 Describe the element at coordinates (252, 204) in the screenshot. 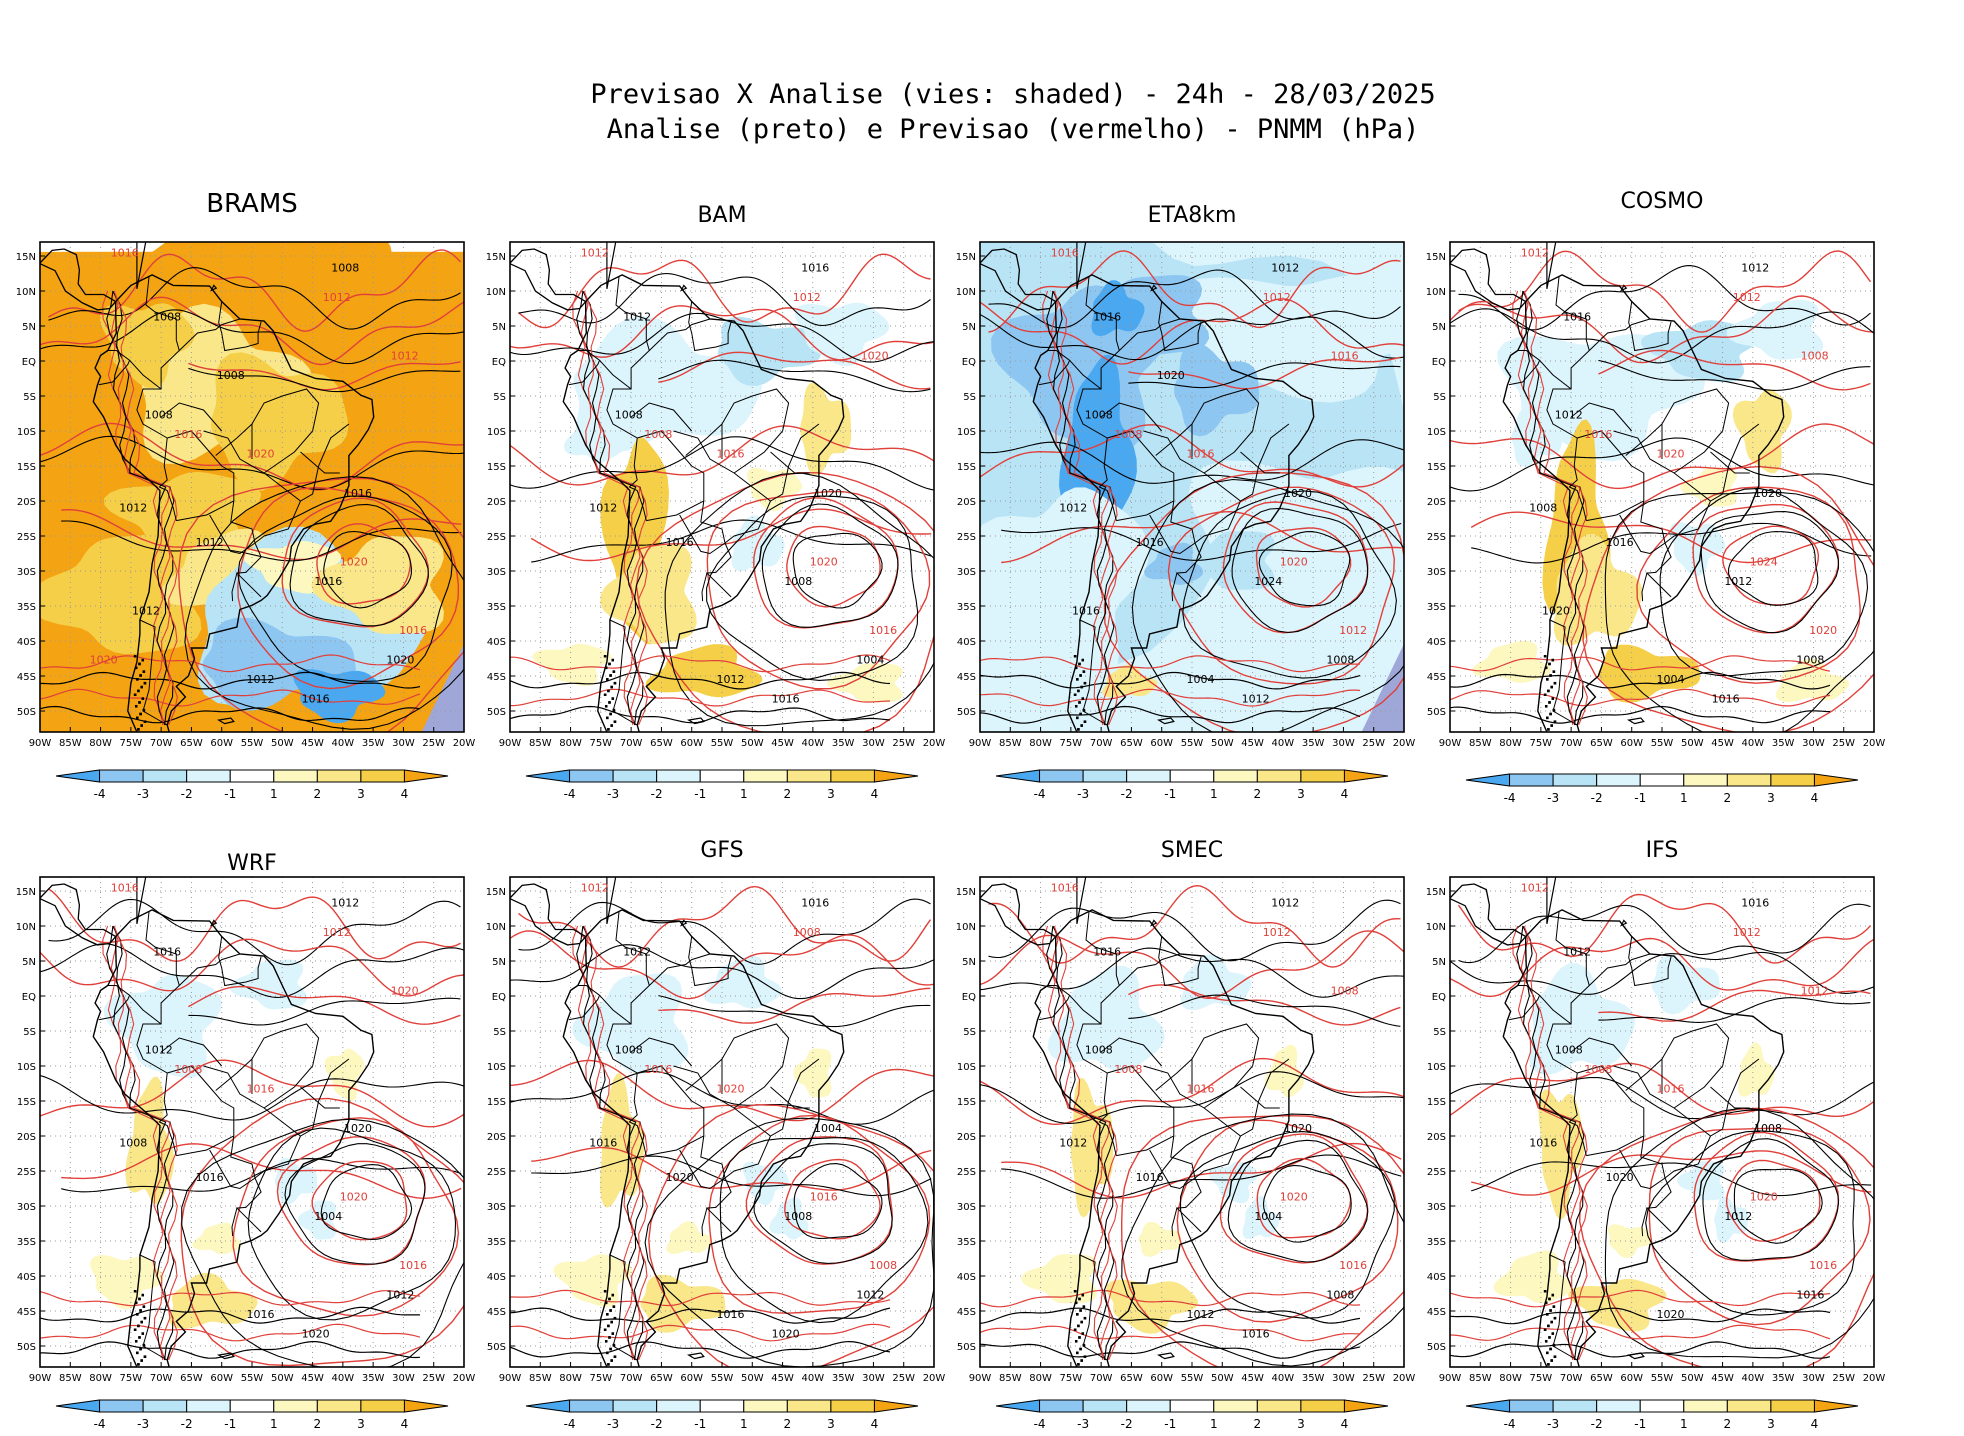

I see `panel-title-brams: BRAMS` at that location.